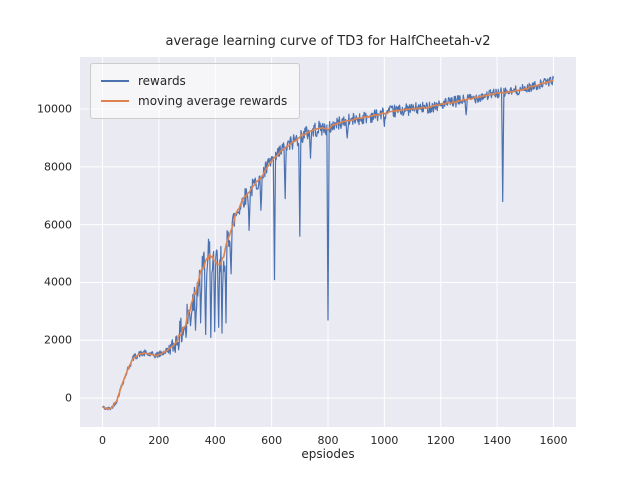 Image resolution: width=640 pixels, height=480 pixels. I want to click on x-tick-label: 1400, so click(497, 440).